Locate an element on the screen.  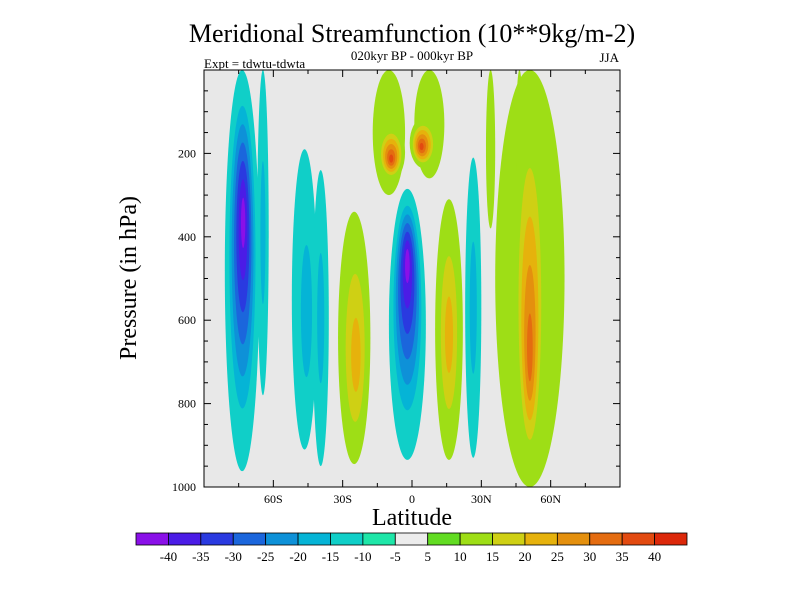
colorbar-label-9: 10 is located at coordinates (460, 556).